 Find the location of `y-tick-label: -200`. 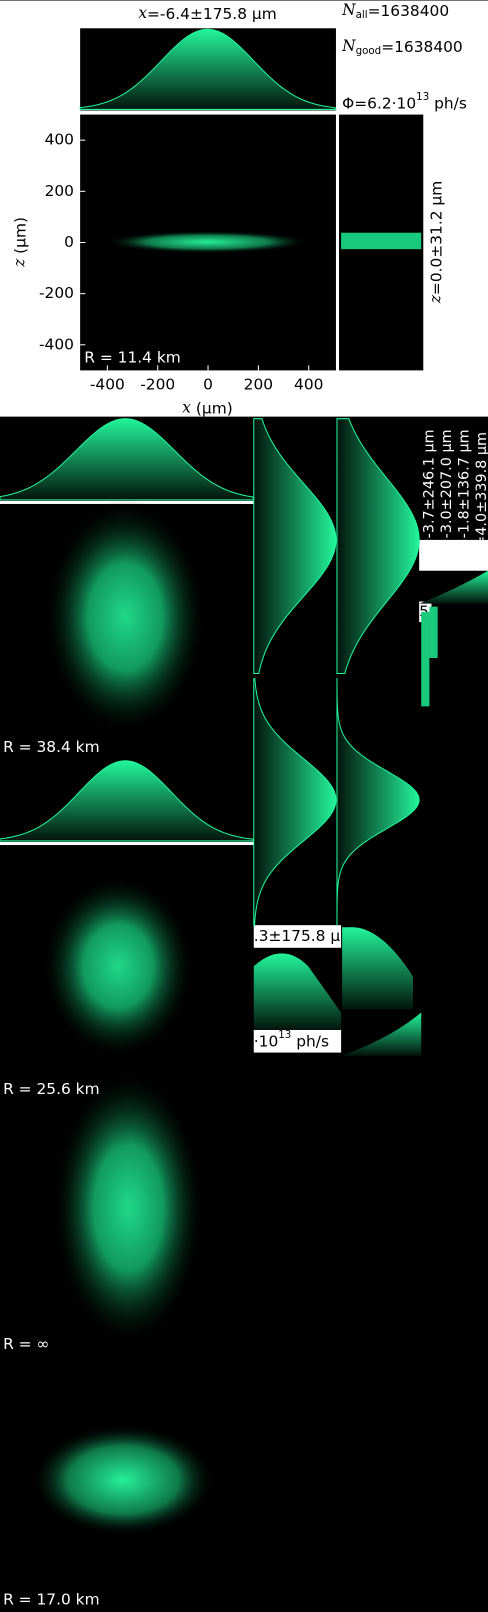

y-tick-label: -200 is located at coordinates (56, 293).